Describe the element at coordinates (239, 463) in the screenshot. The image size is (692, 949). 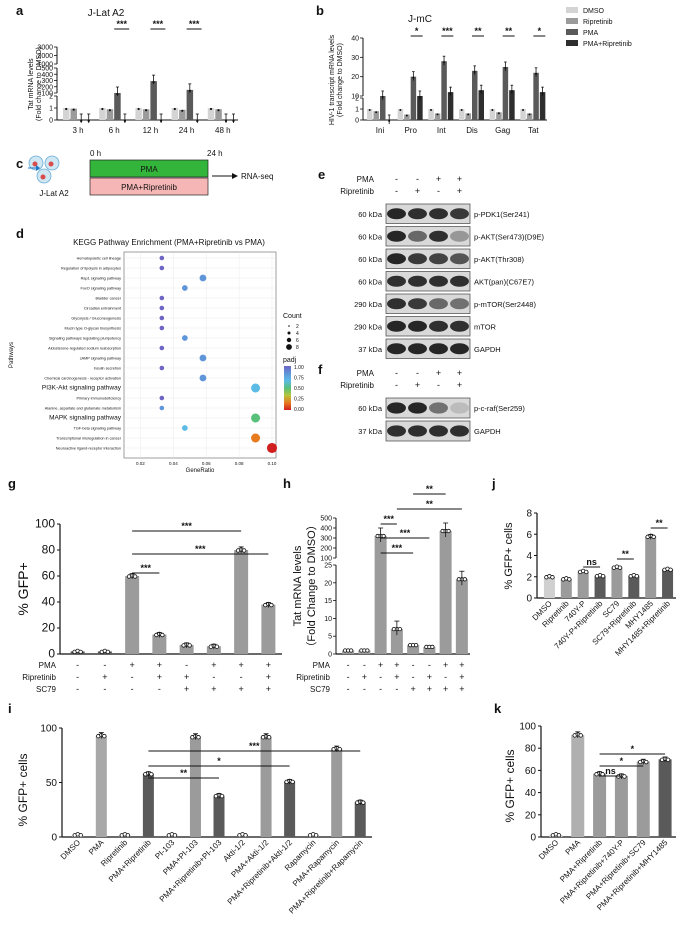
I see `x-tick-label: 0.08` at that location.